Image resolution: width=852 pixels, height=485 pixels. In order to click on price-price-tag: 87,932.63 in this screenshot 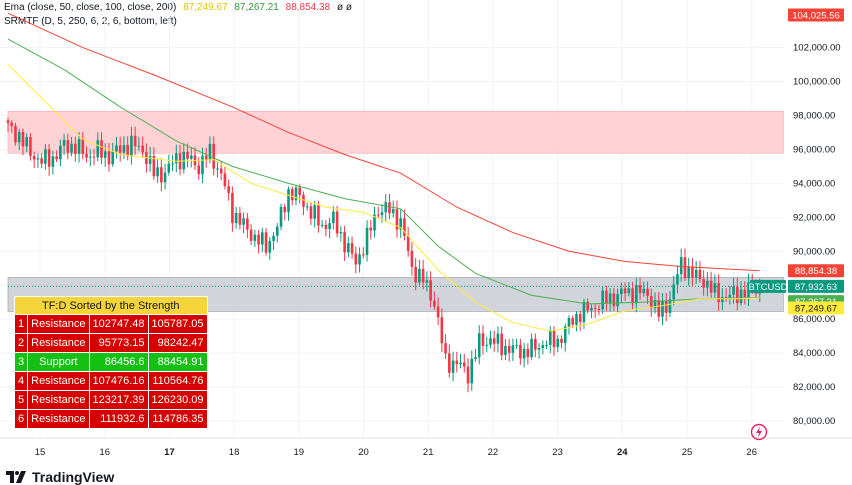, I will do `click(816, 286)`.